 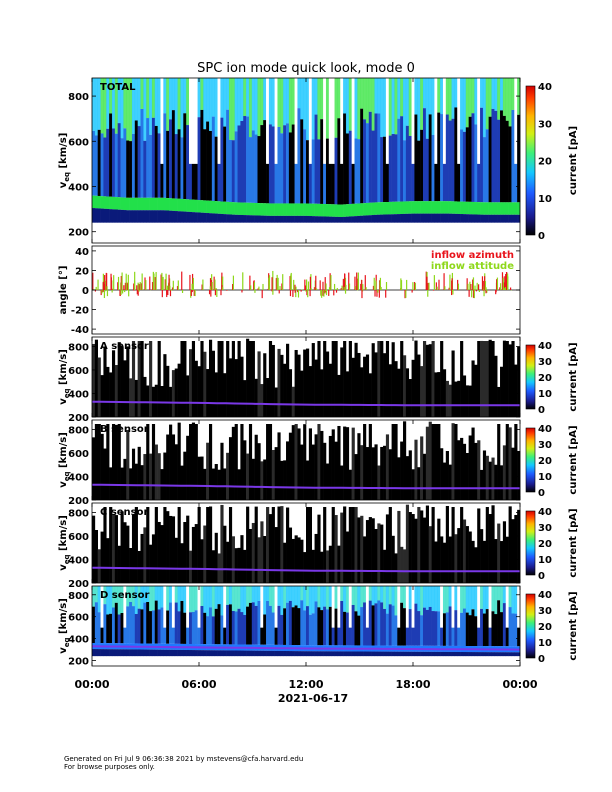 I want to click on x-axis: 00:00 06:00 12:00 18:00 00:00, so click(x=305, y=684).